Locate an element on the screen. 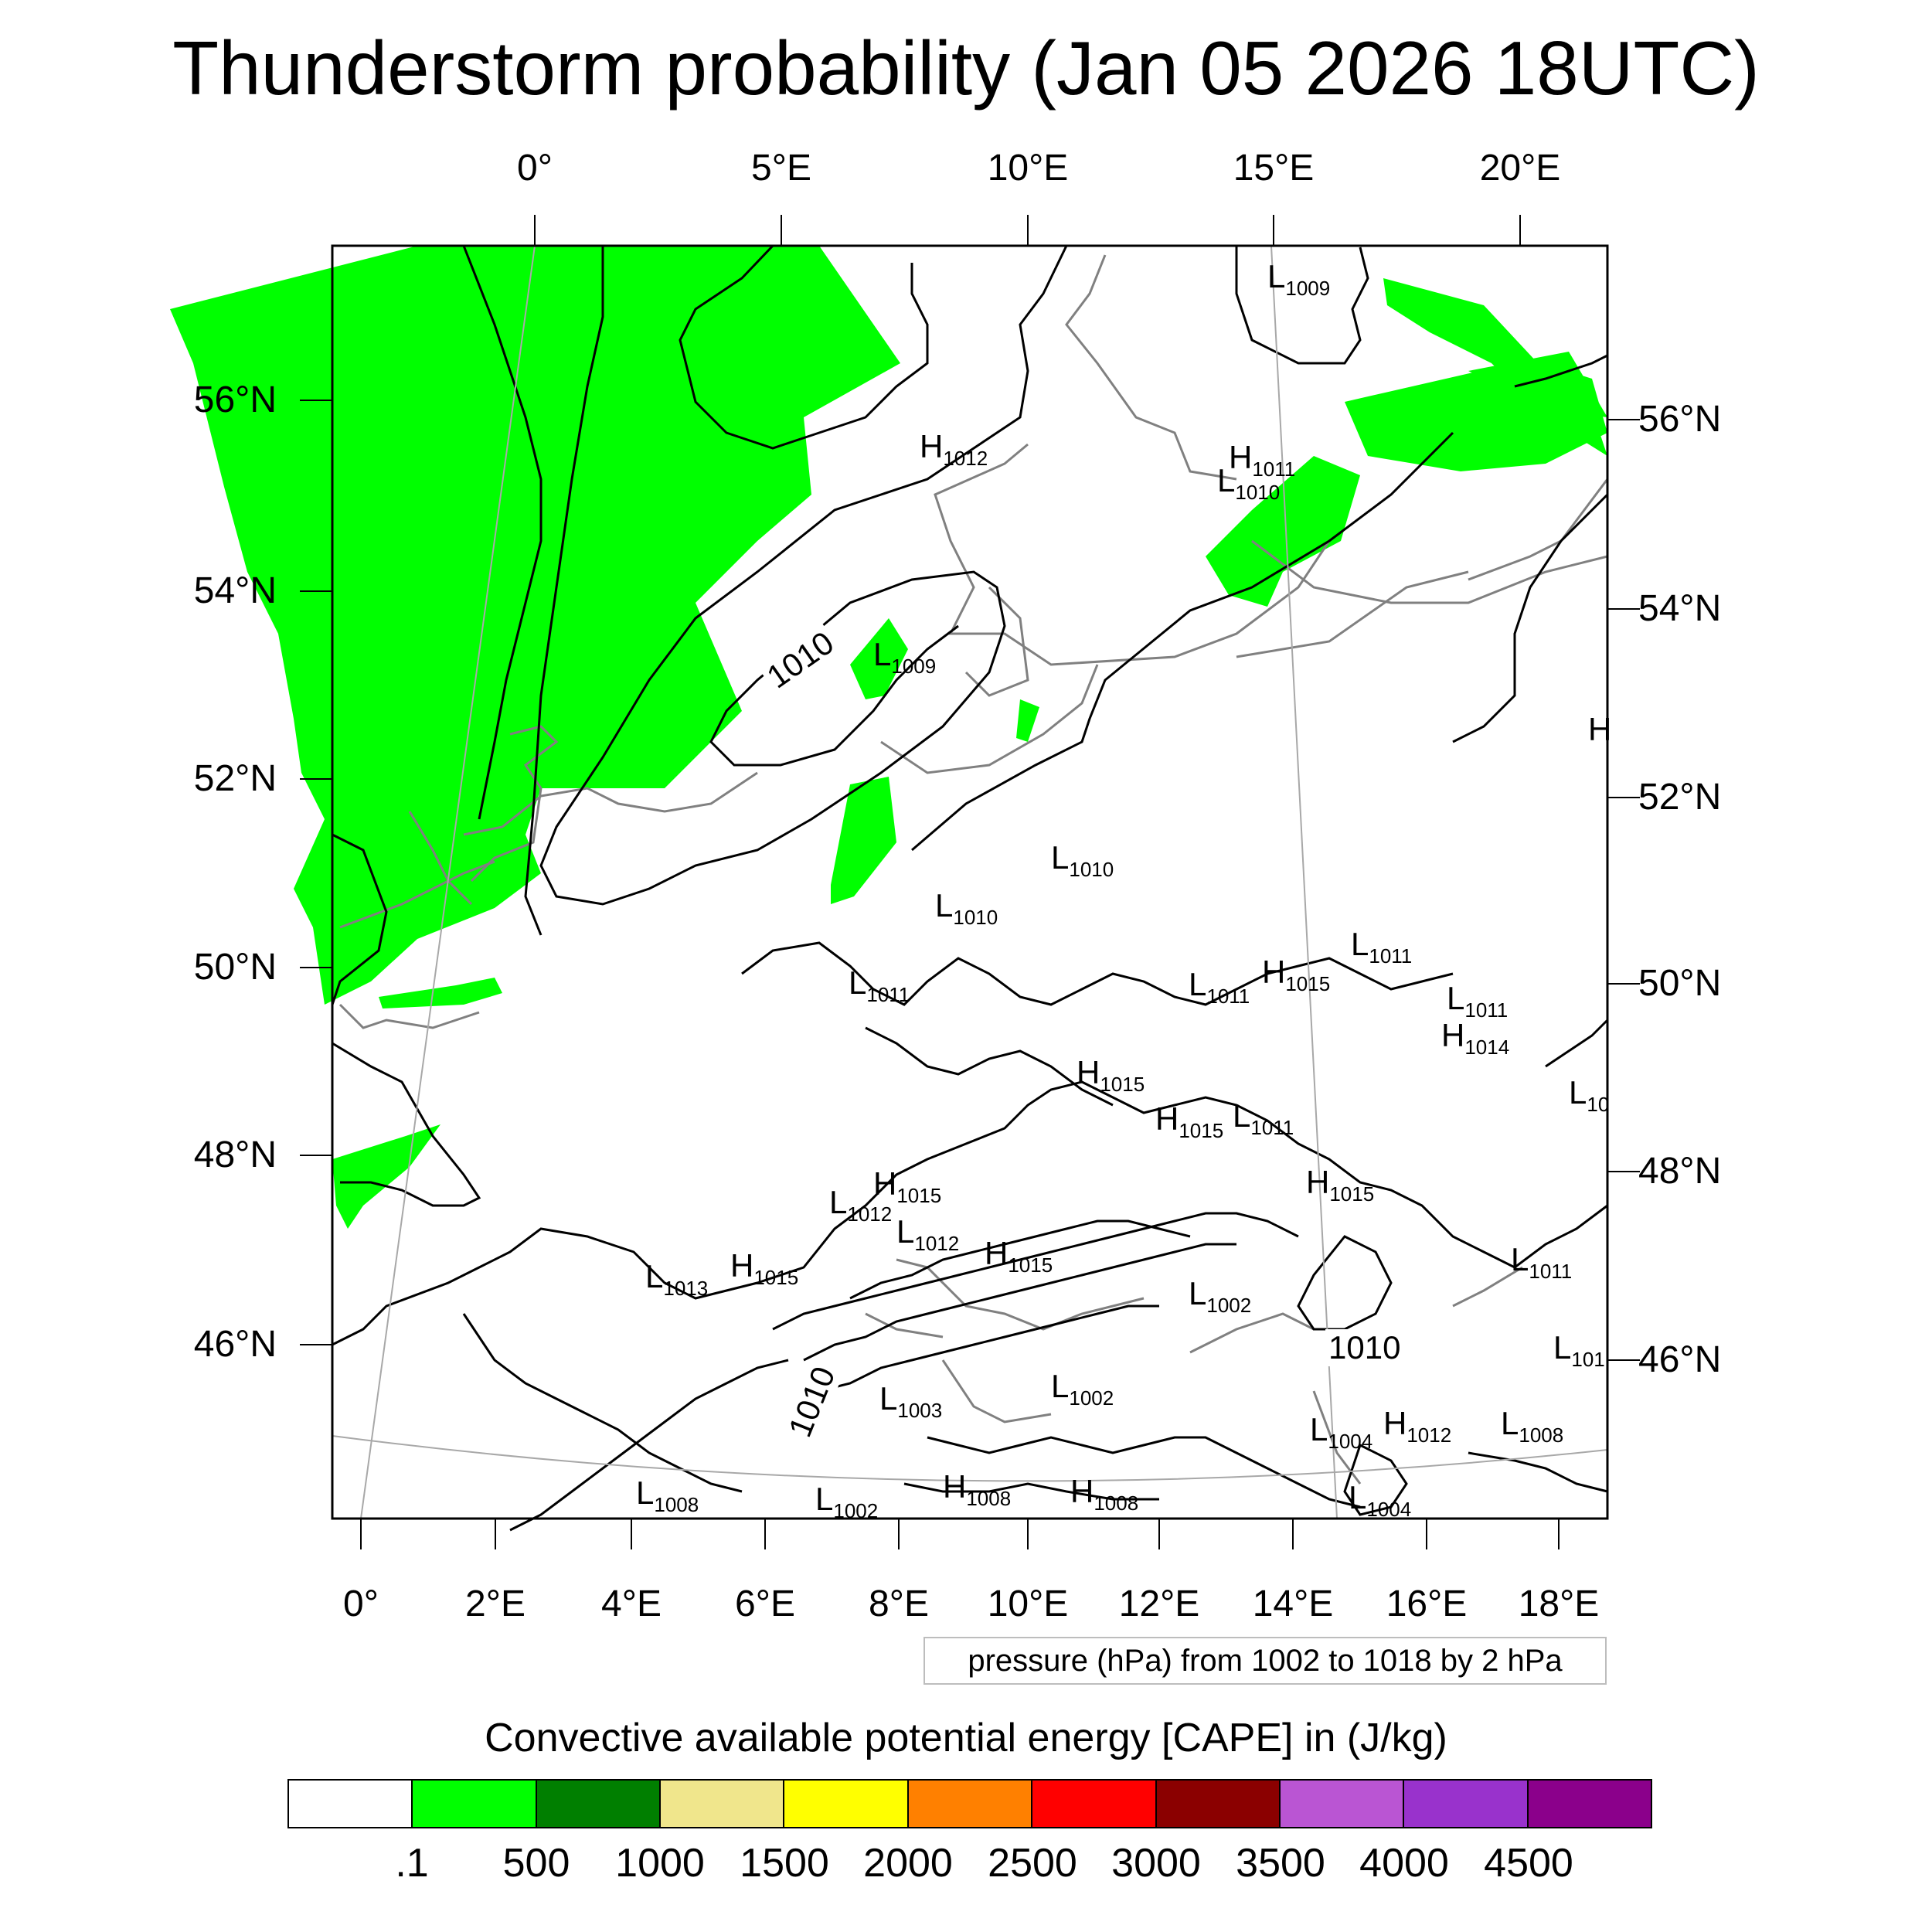 Image resolution: width=1932 pixels, height=1932 pixels. pressure-center: H1014 is located at coordinates (1476, 1038).